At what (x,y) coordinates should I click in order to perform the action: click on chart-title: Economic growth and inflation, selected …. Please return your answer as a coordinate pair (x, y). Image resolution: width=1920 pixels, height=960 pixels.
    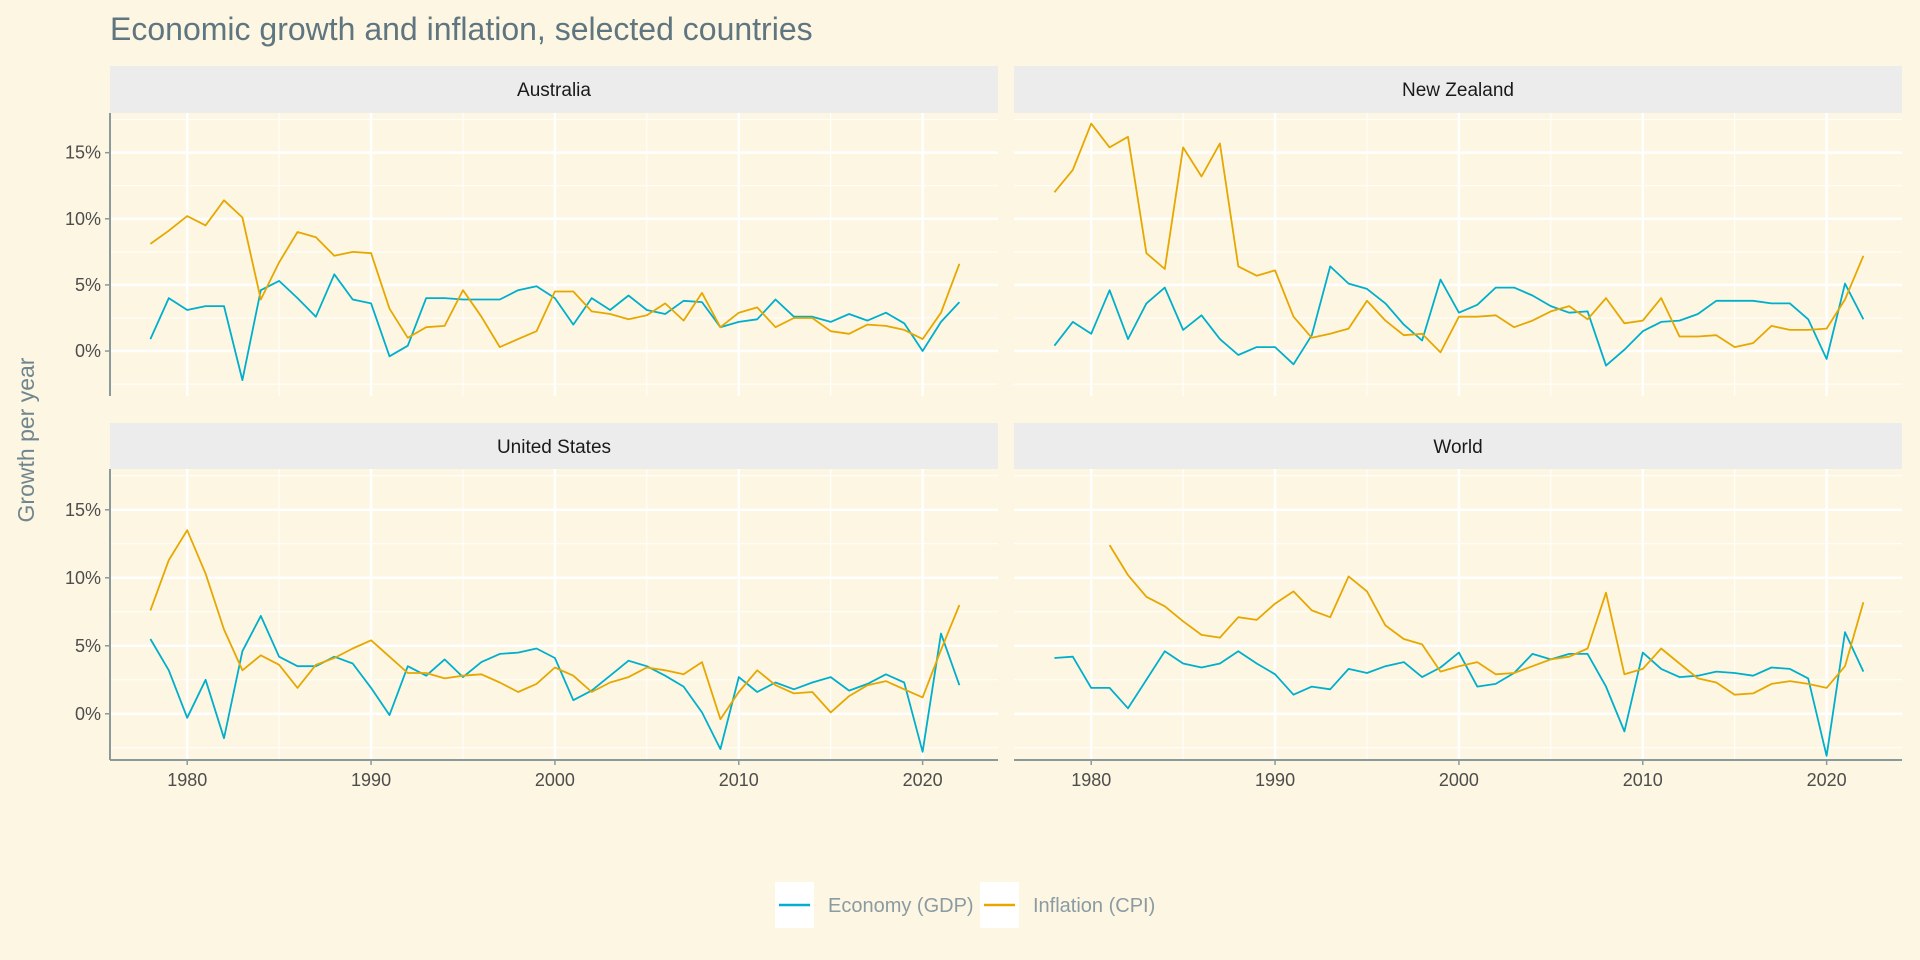
    Looking at the image, I should click on (461, 29).